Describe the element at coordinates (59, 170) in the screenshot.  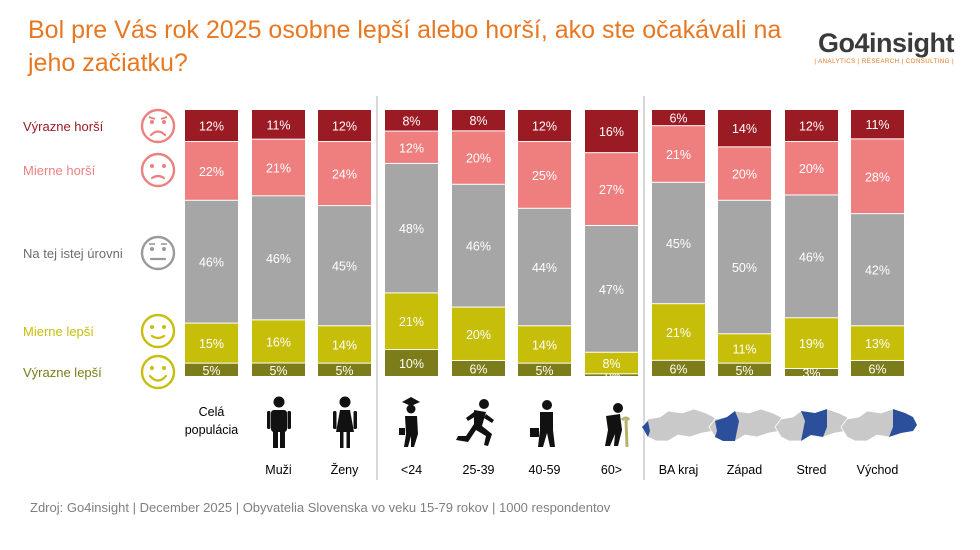
I see `legend-label: Mierne horší` at that location.